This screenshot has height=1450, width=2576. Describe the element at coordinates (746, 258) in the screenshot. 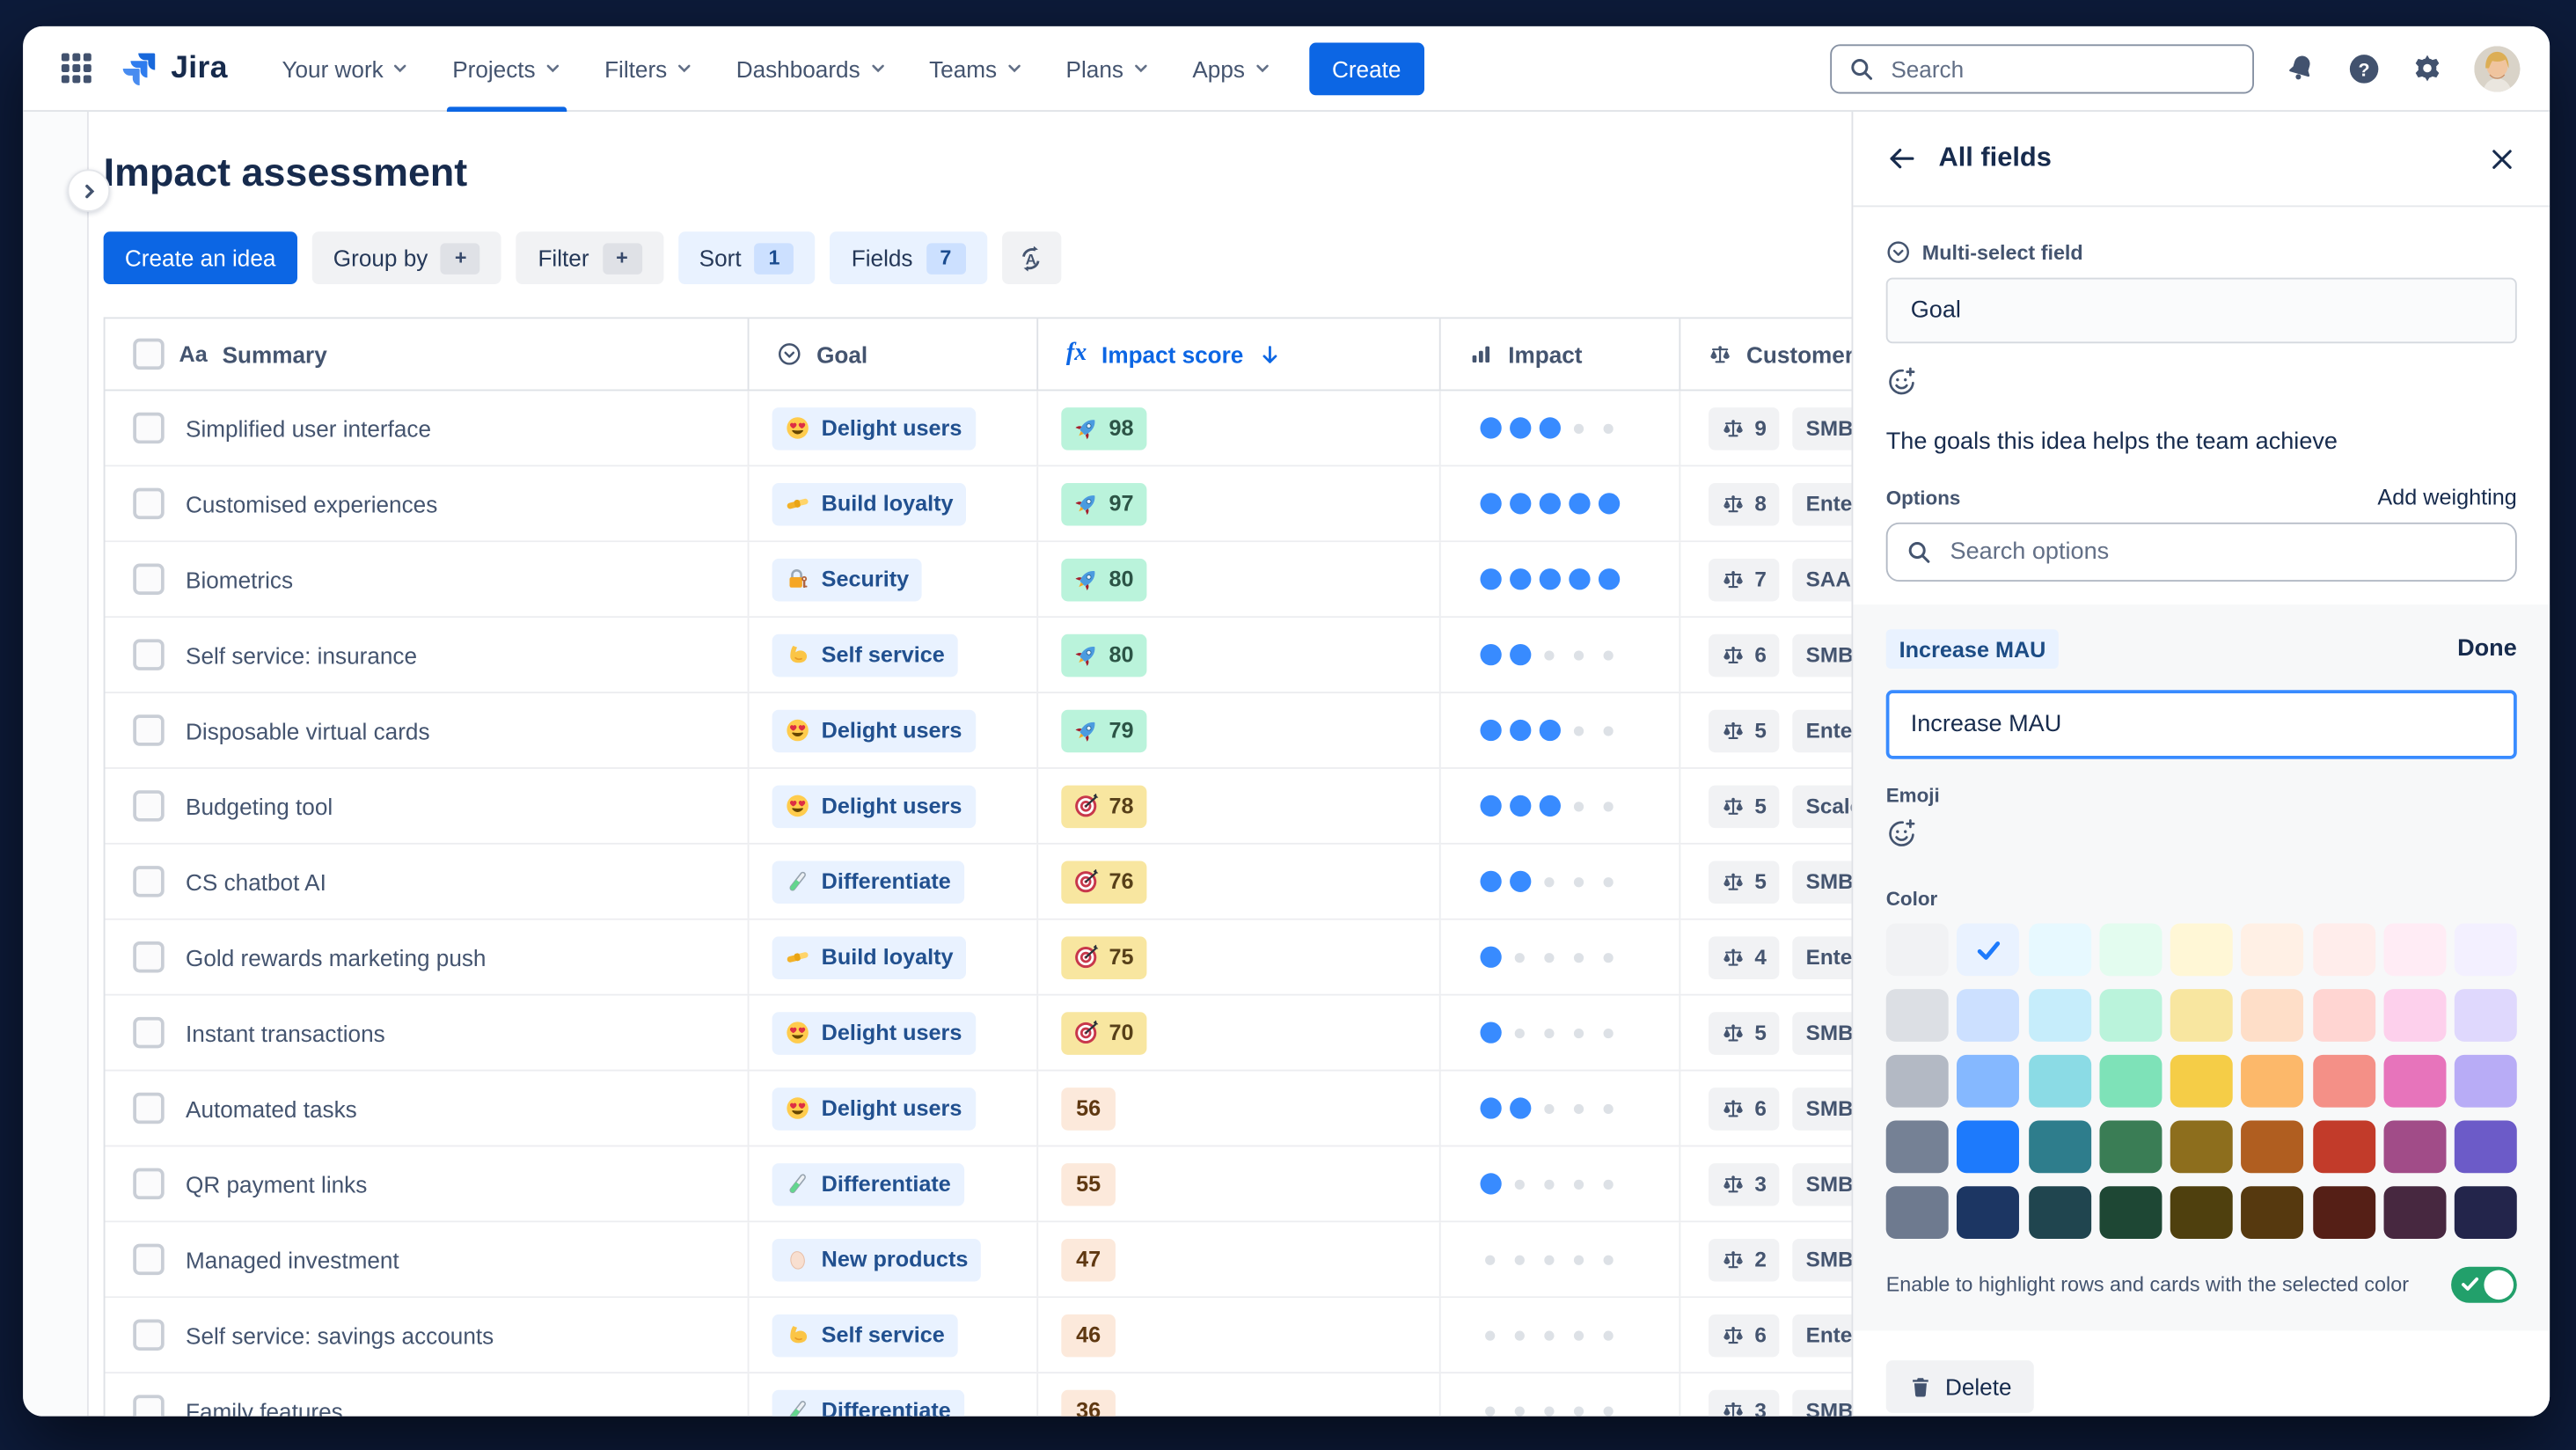

I see `sort-button: Sort 1` at that location.